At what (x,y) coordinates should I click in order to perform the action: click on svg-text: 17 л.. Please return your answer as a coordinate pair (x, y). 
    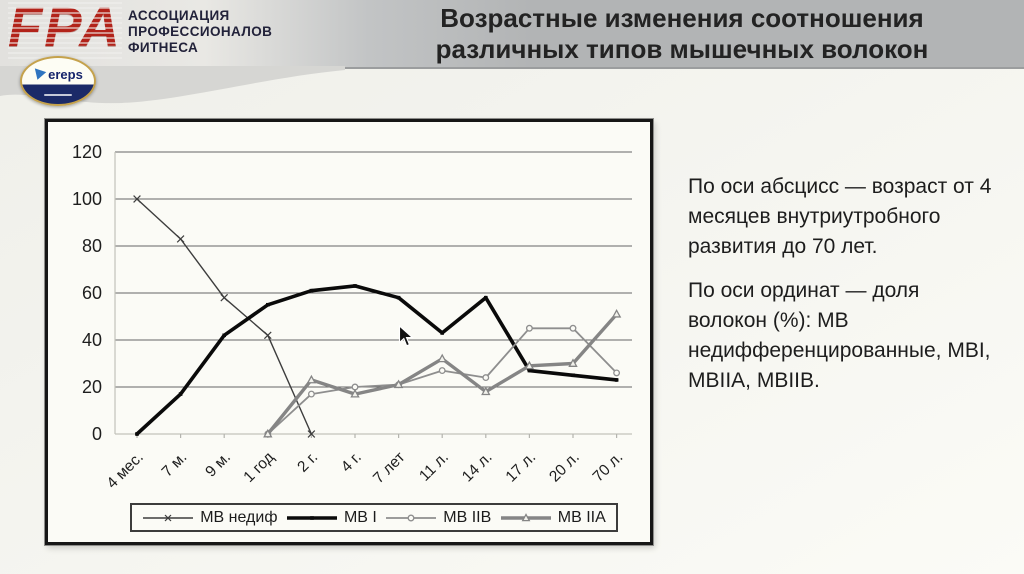
    Looking at the image, I should click on (521, 467).